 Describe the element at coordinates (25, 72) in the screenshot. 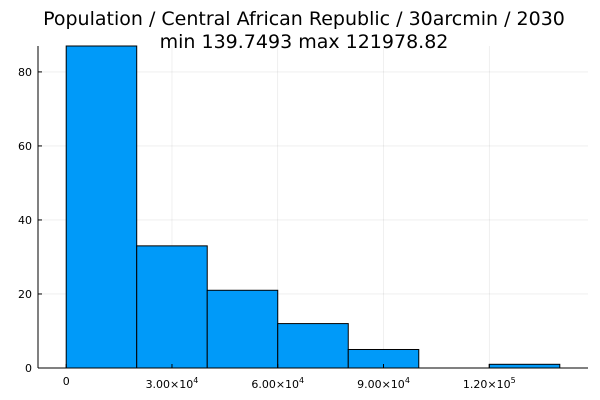

I see `y-tick-label: 80` at that location.